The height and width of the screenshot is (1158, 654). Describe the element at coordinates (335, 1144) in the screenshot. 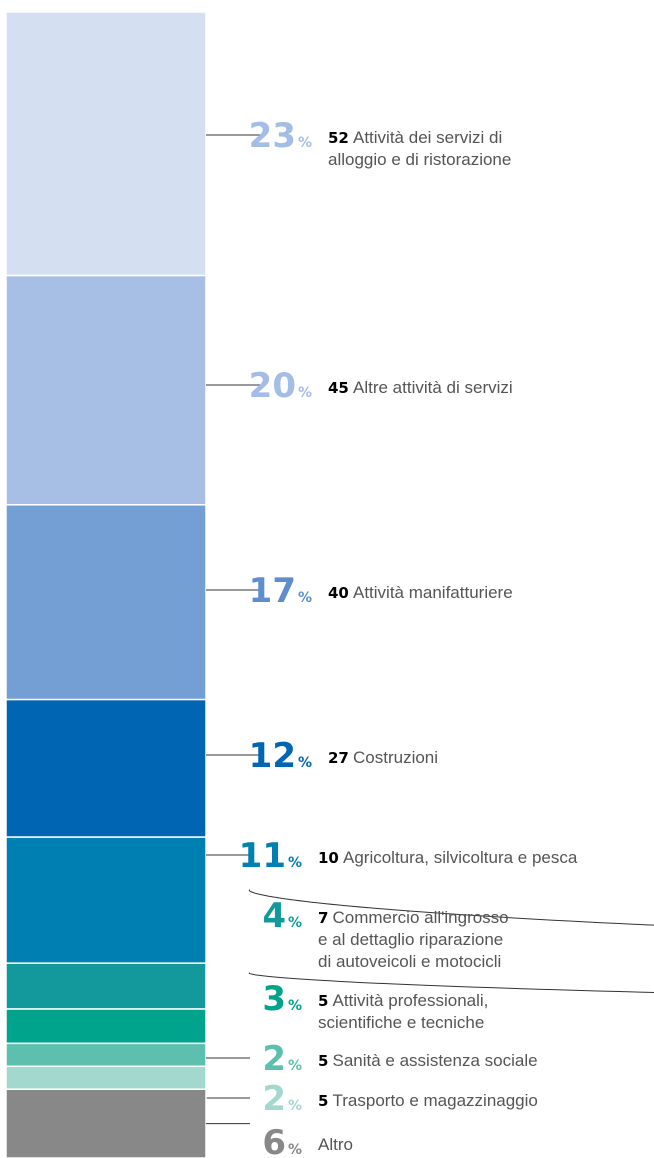

I see `category-label: Altro` at that location.